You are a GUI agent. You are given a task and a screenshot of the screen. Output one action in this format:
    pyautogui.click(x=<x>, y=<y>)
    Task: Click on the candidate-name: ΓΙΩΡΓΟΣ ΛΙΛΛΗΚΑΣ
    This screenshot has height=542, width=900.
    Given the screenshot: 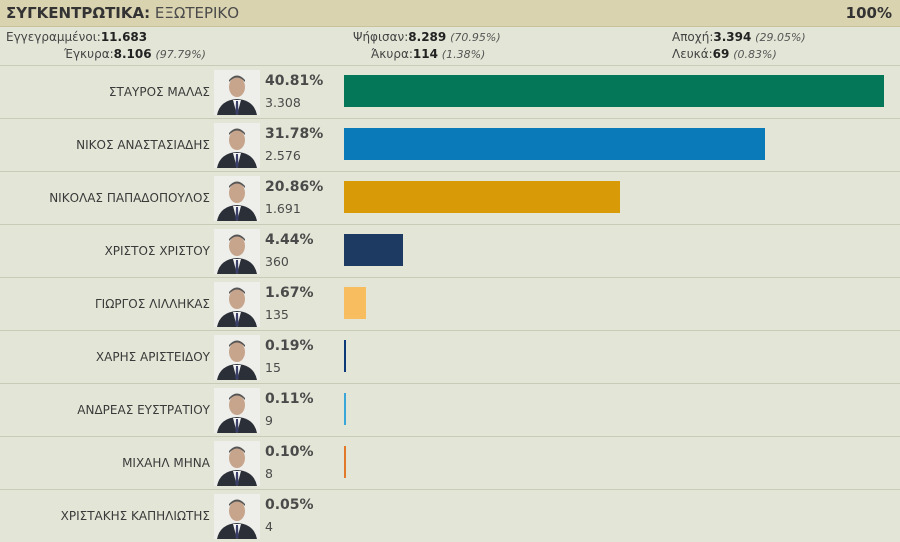 What is the action you would take?
    pyautogui.click(x=152, y=304)
    